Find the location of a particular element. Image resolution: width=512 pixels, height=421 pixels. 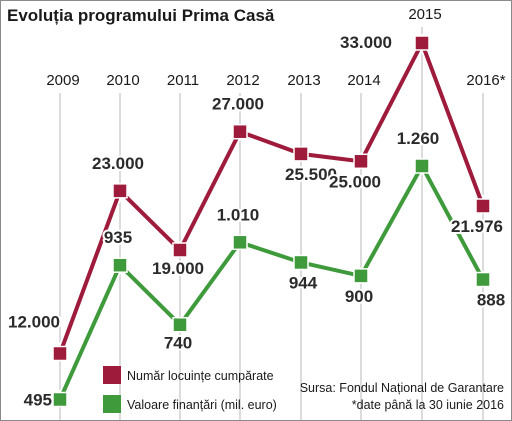

year-label-2014: 2014 is located at coordinates (363, 80).